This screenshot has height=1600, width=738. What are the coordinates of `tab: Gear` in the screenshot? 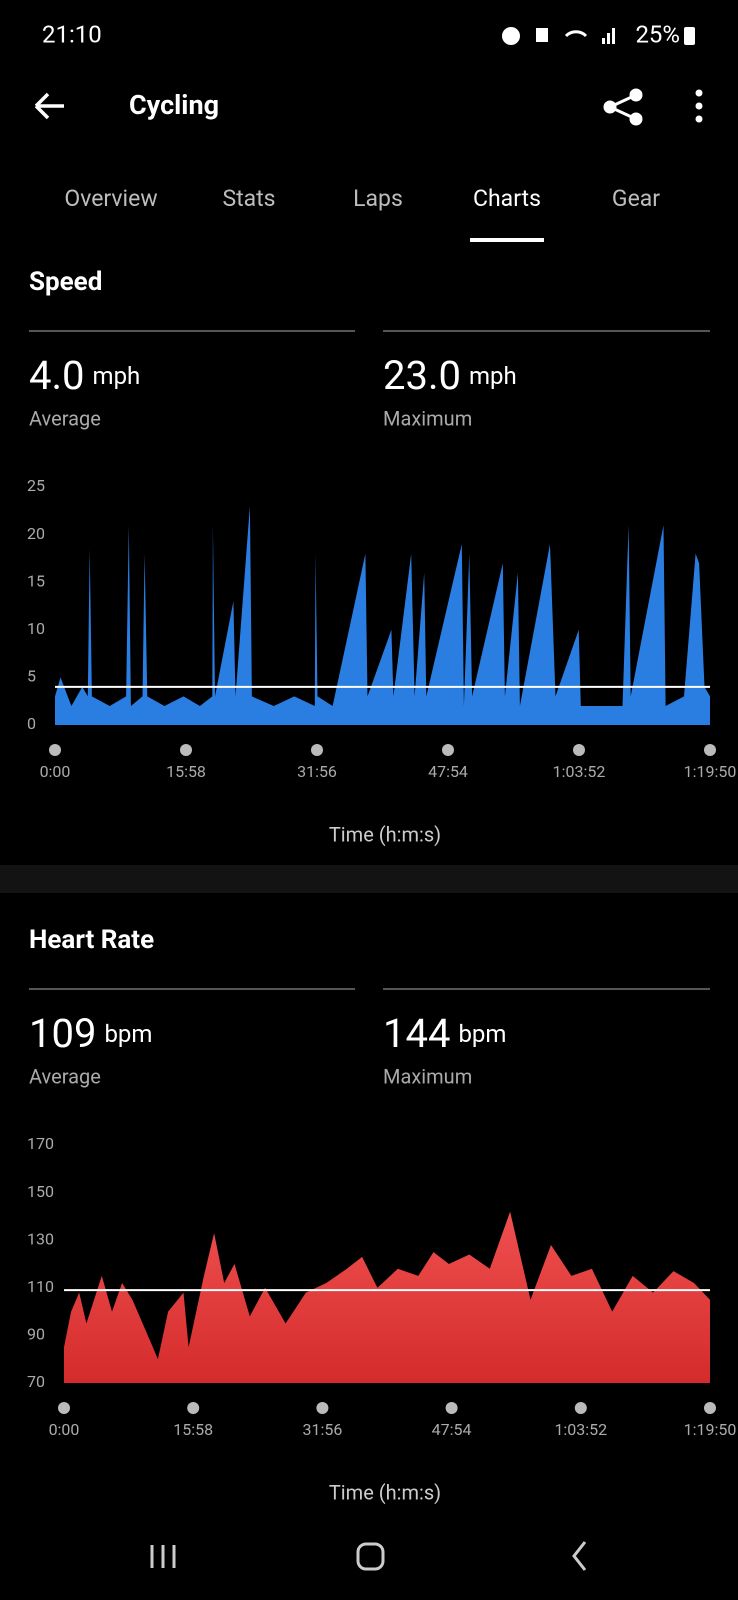 It's located at (636, 198).